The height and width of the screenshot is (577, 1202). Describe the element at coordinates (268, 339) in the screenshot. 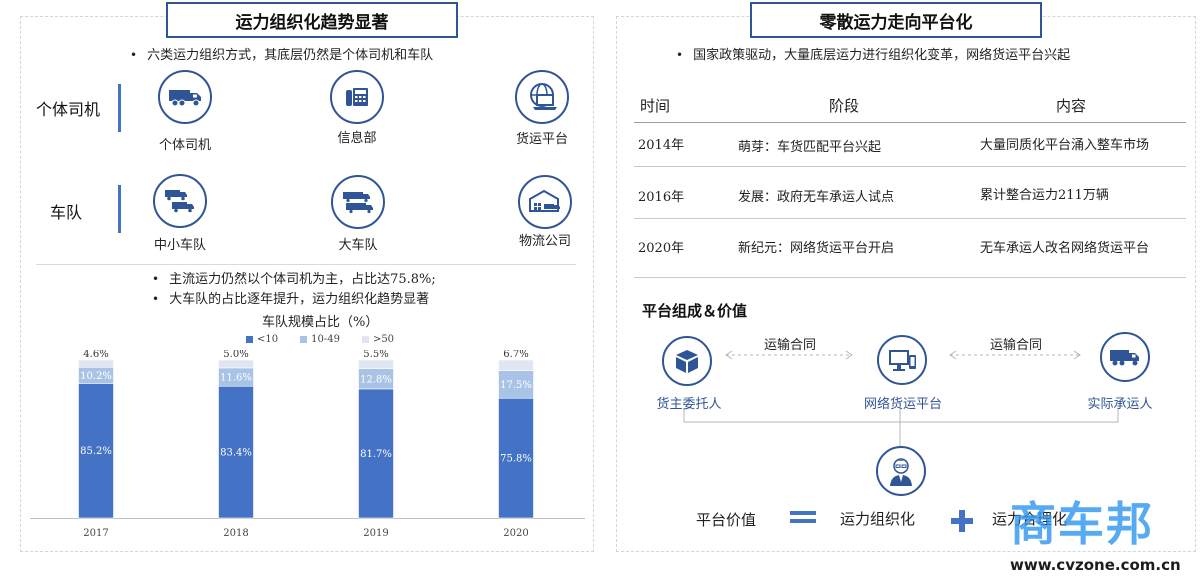

I see `legend-label: <10` at that location.